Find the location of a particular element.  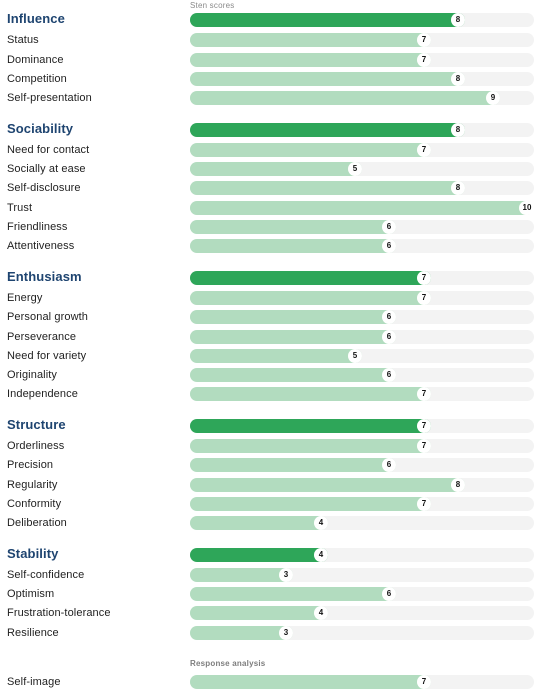

scale-label: Friendliness is located at coordinates (37, 227).